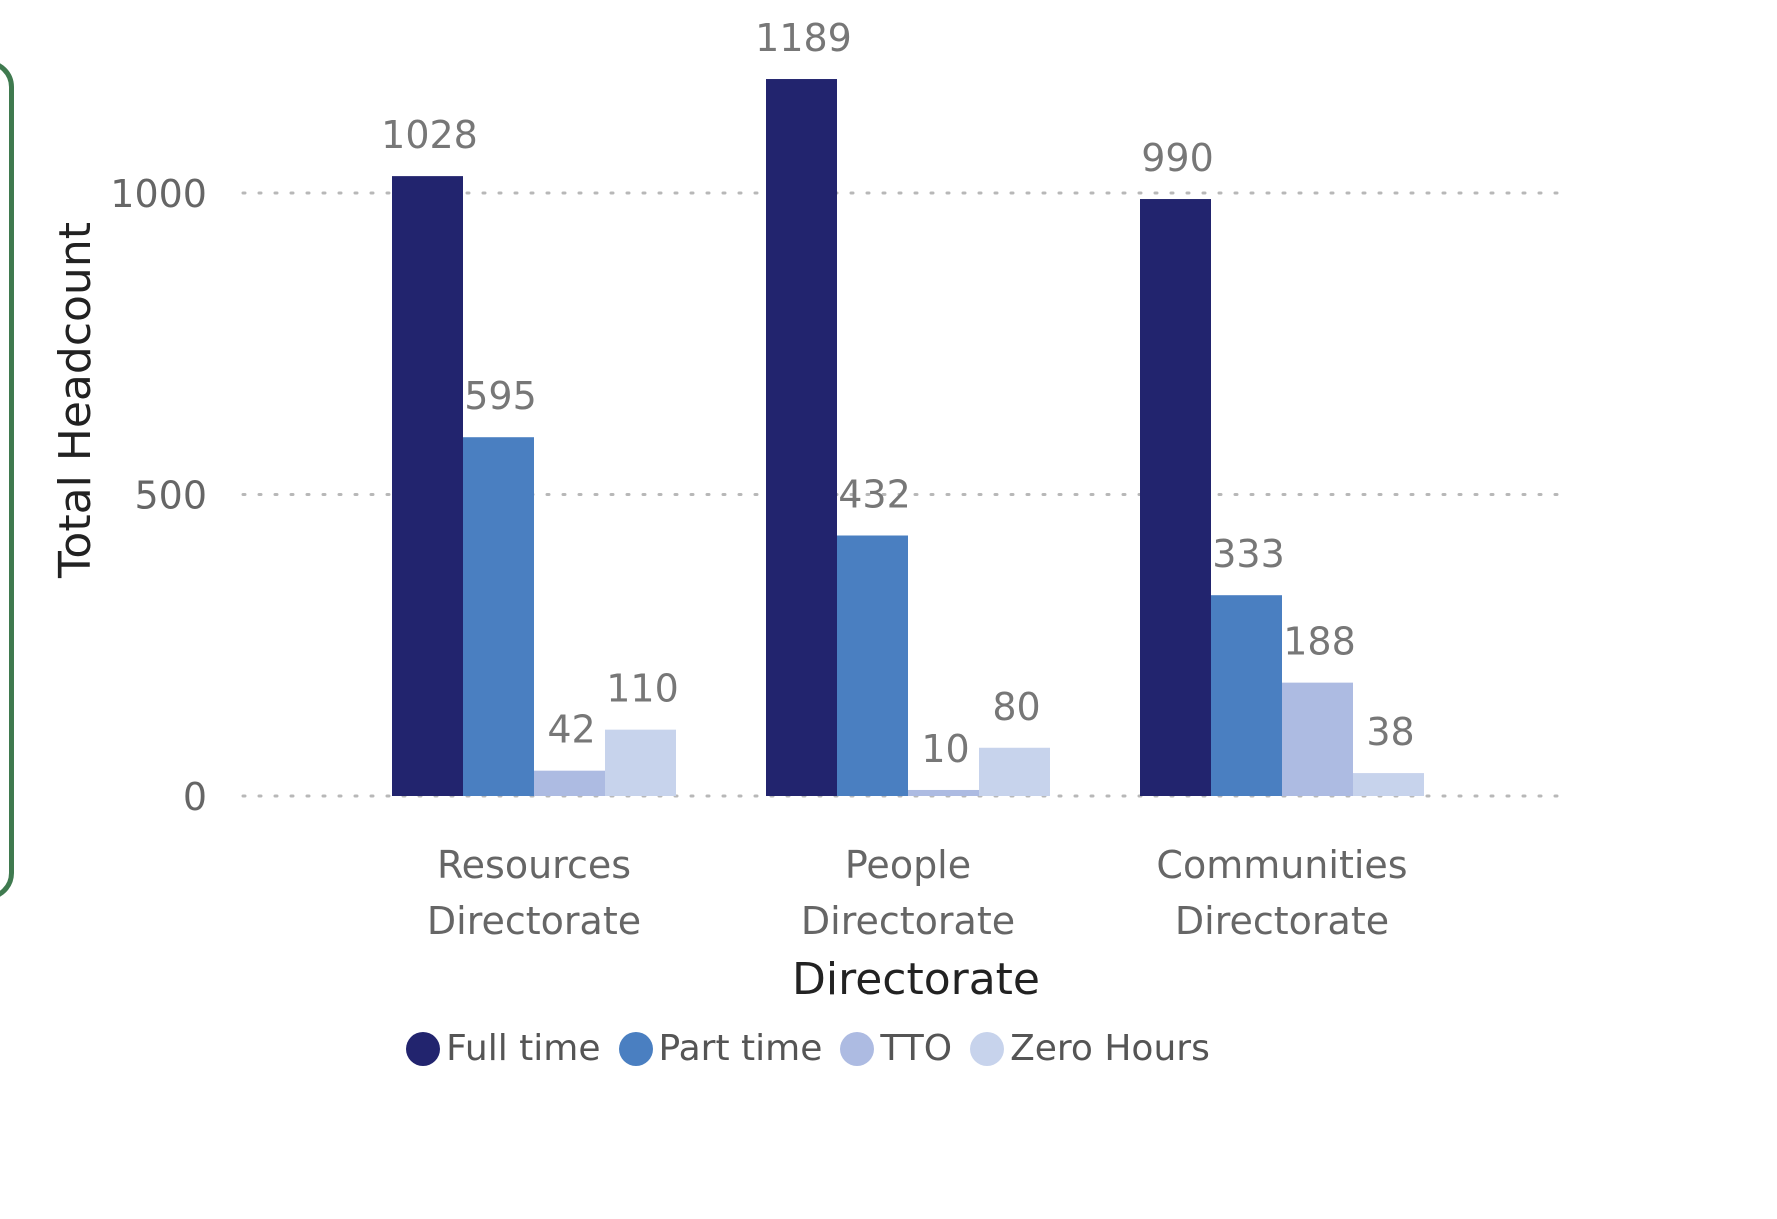 The height and width of the screenshot is (1219, 1777). I want to click on y-tick-label: 500, so click(170, 496).